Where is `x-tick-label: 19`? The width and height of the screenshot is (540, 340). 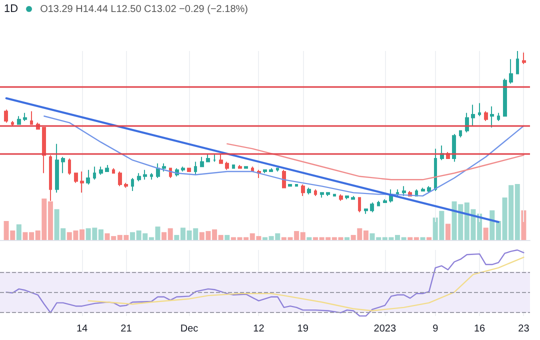 x-tick-label: 19 is located at coordinates (303, 329).